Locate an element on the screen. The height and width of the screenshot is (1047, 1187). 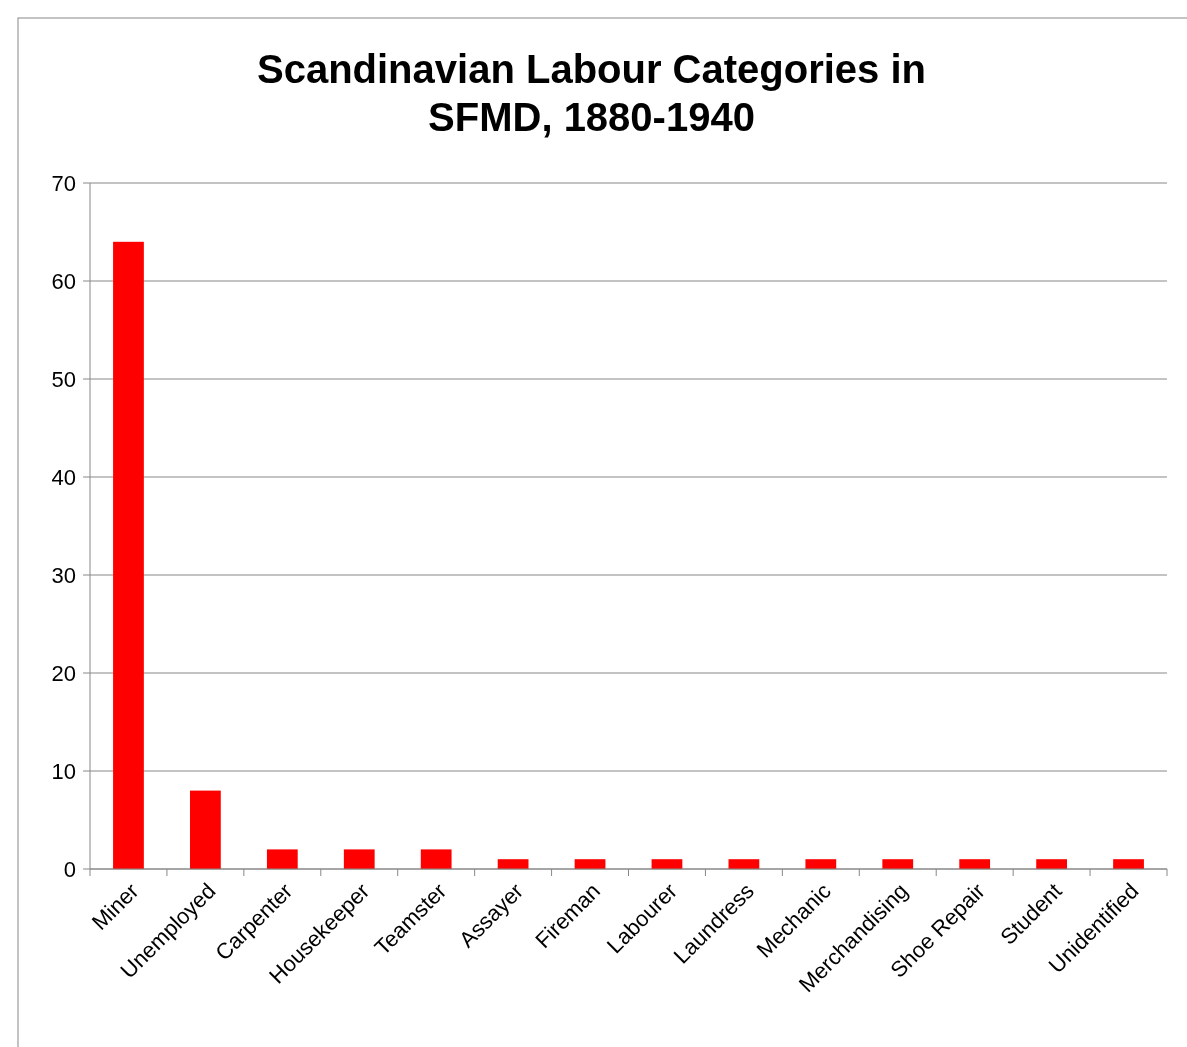
y-tick-label: 30 is located at coordinates (63, 575).